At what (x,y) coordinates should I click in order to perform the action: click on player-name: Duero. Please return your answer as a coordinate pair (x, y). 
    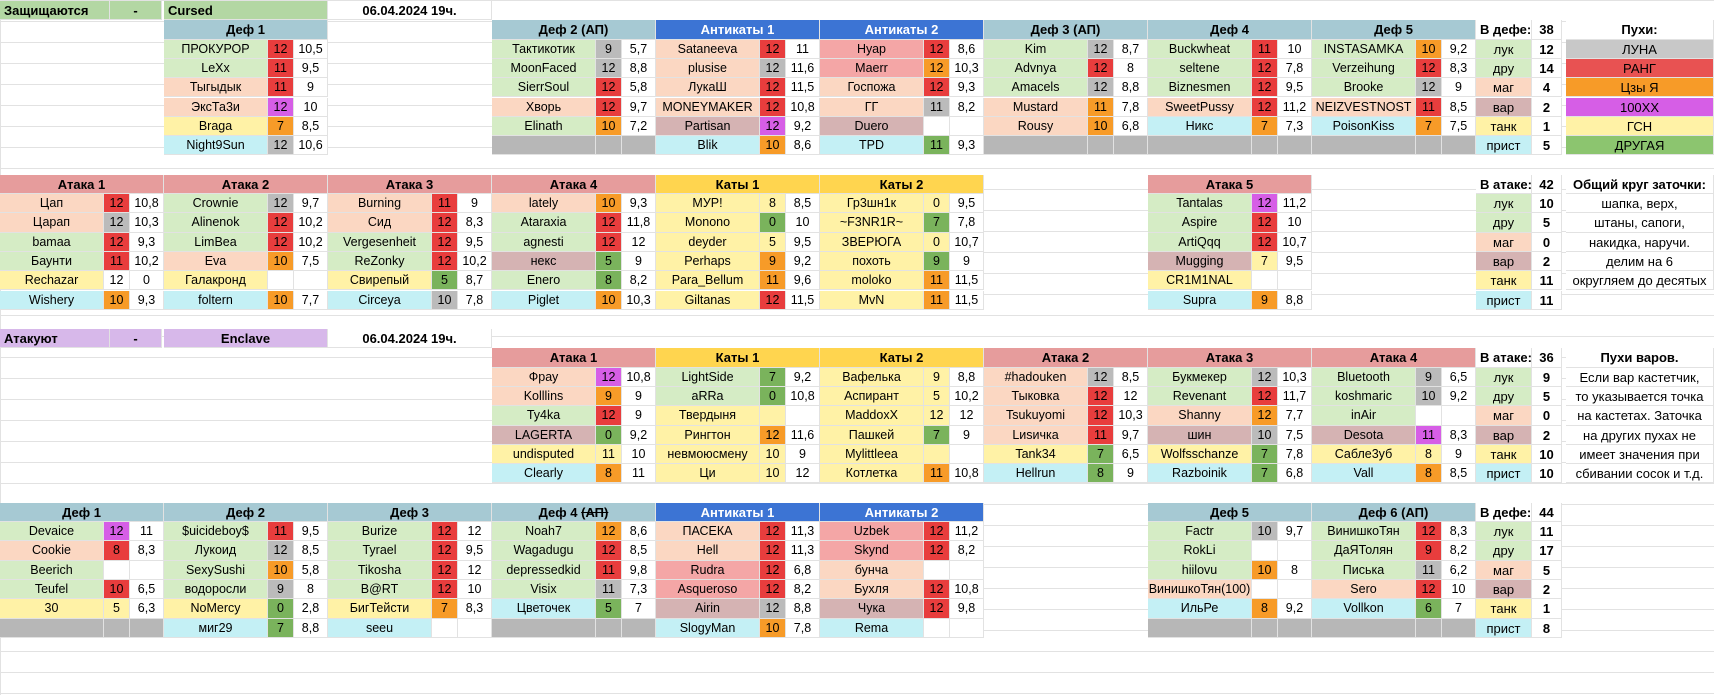
    Looking at the image, I should click on (872, 126).